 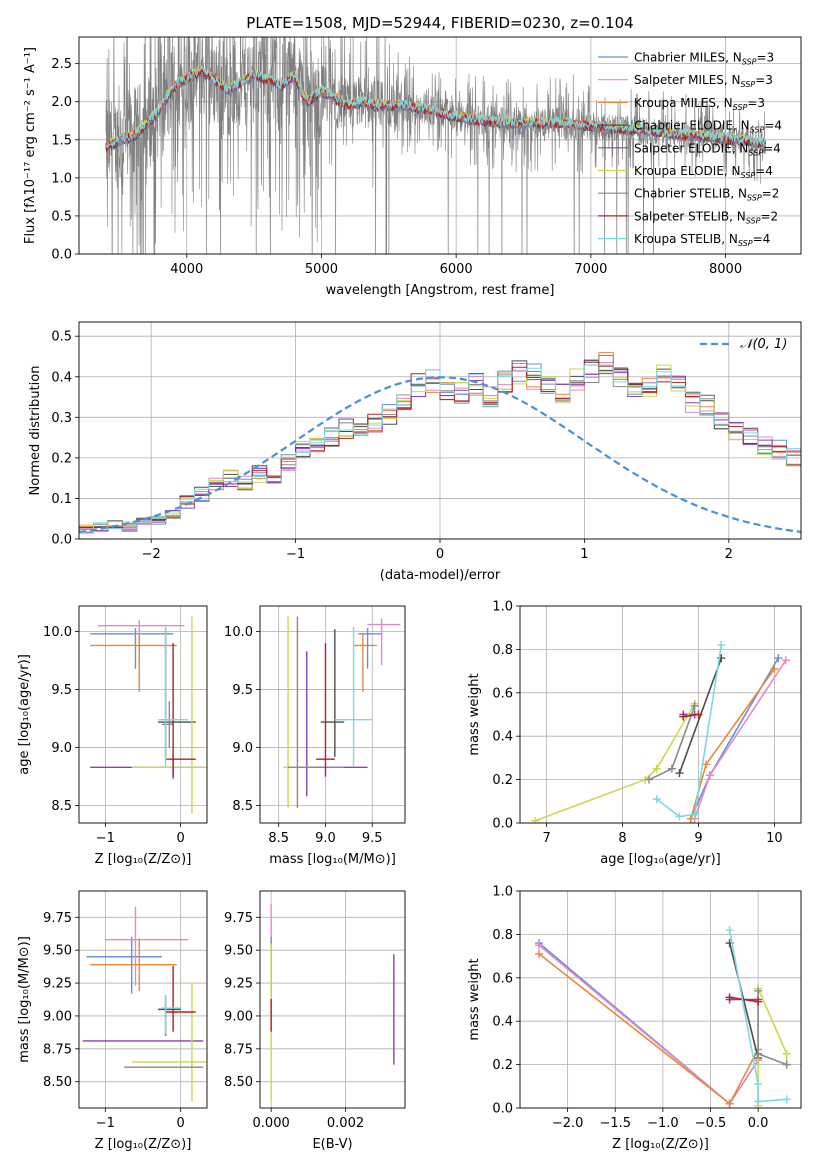 I want to click on weight-line-salpeter_stelib, so click(x=744, y=999).